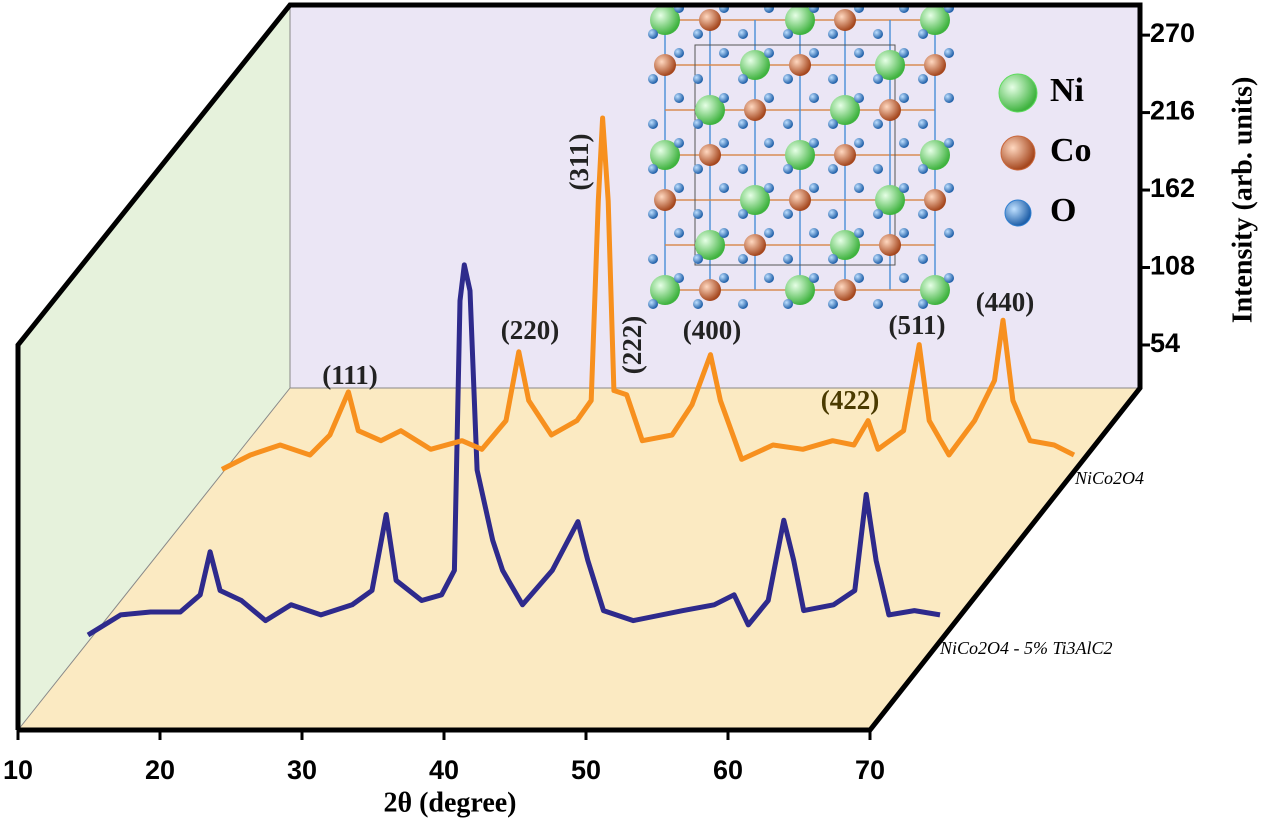 Image resolution: width=1268 pixels, height=829 pixels. Describe the element at coordinates (1165, 343) in the screenshot. I see `y-tick-label: 54` at that location.